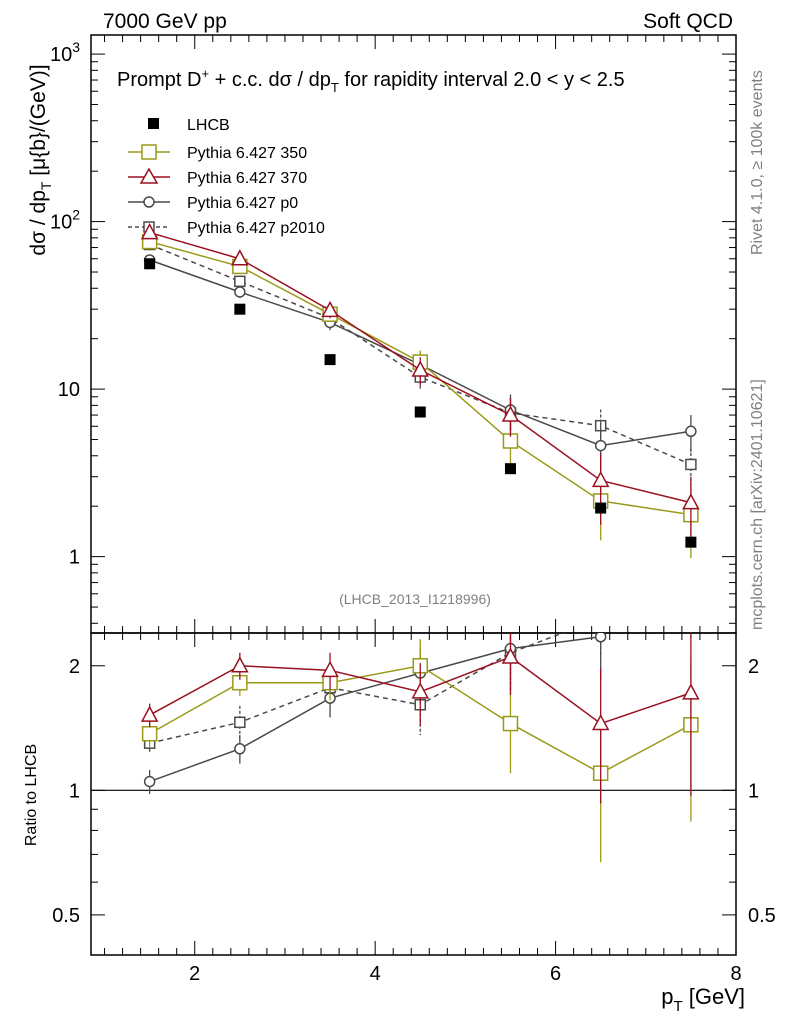 Image resolution: width=786 pixels, height=1024 pixels. I want to click on legend-marker-lhcb, so click(153, 123).